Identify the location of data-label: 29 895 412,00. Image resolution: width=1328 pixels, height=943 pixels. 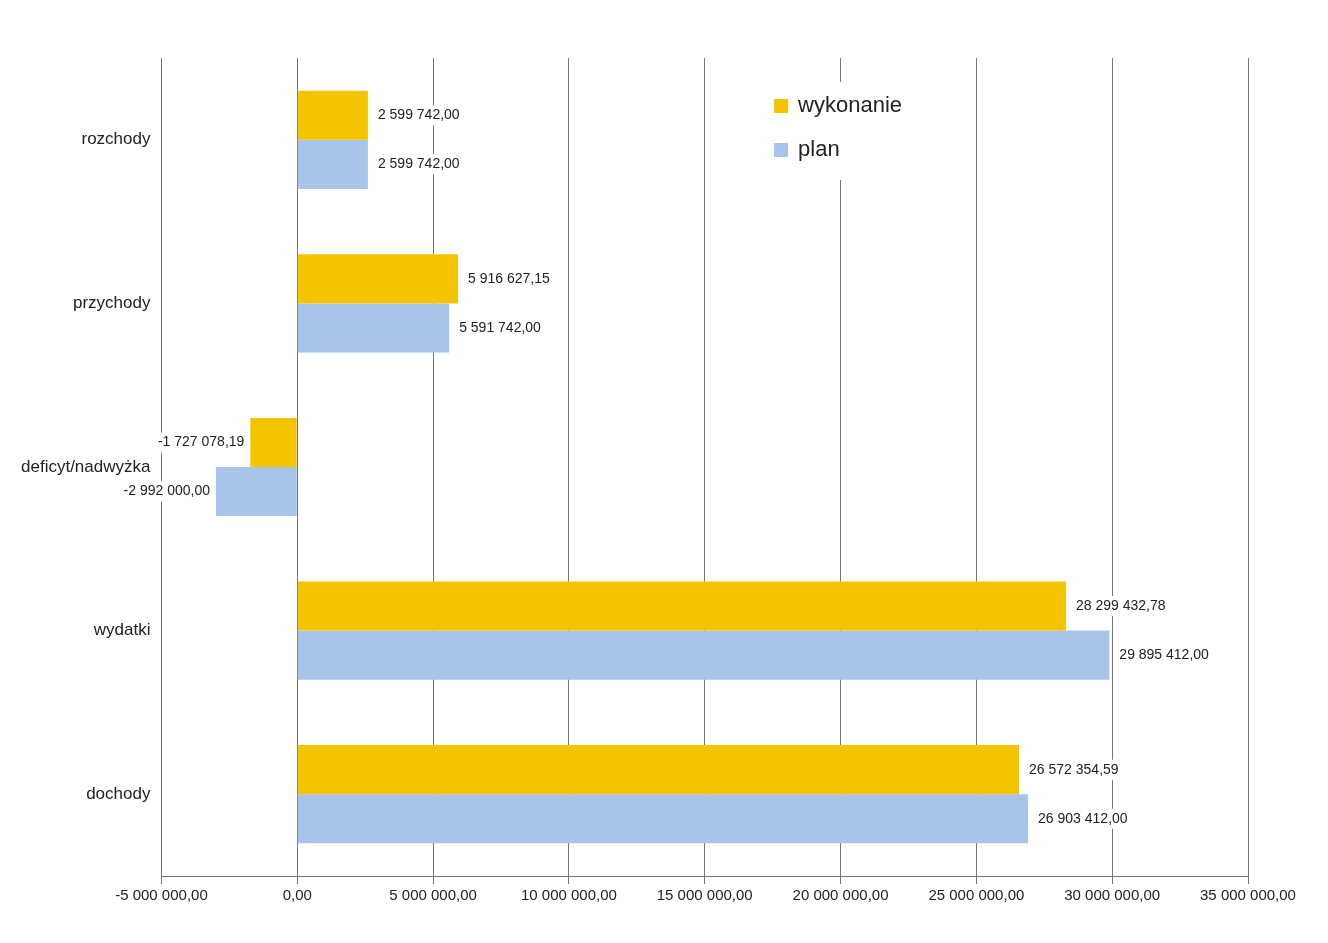
(1164, 654).